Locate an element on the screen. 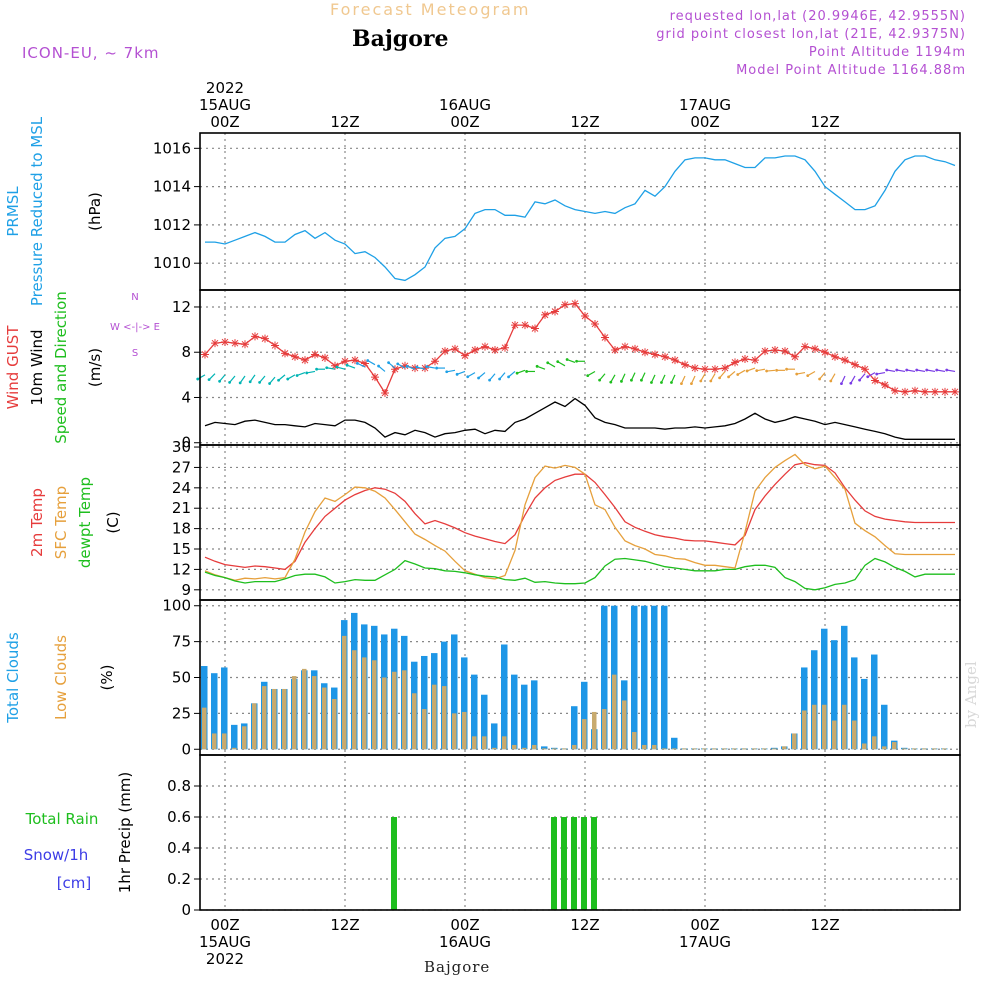  y-axis-label: (%) is located at coordinates (107, 678).